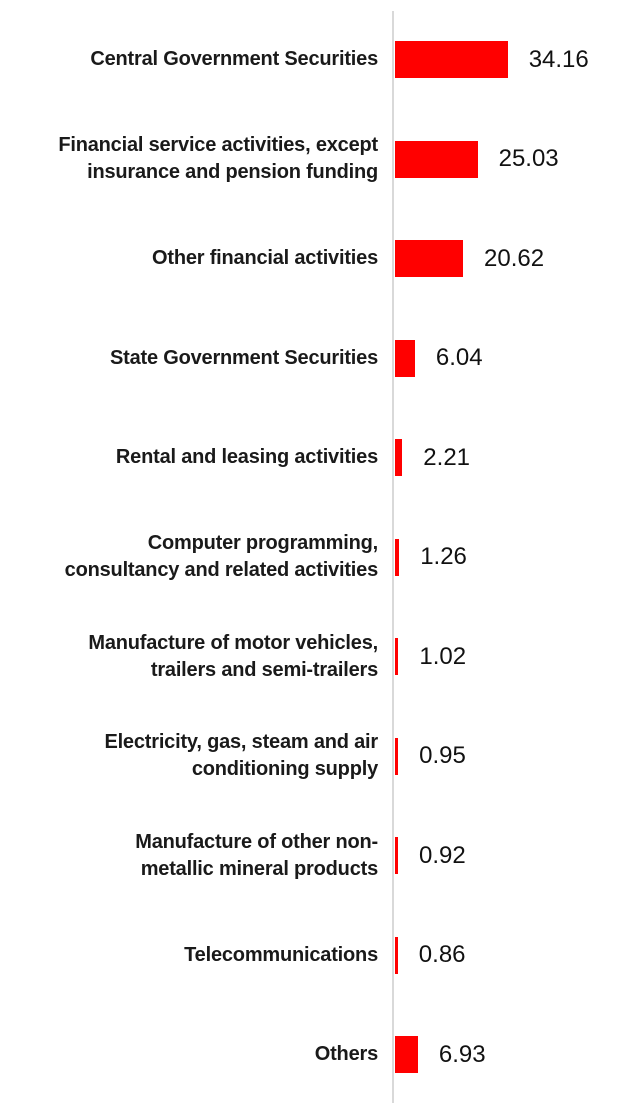 The height and width of the screenshot is (1117, 625). What do you see at coordinates (514, 258) in the screenshot?
I see `value-label: 20.62` at bounding box center [514, 258].